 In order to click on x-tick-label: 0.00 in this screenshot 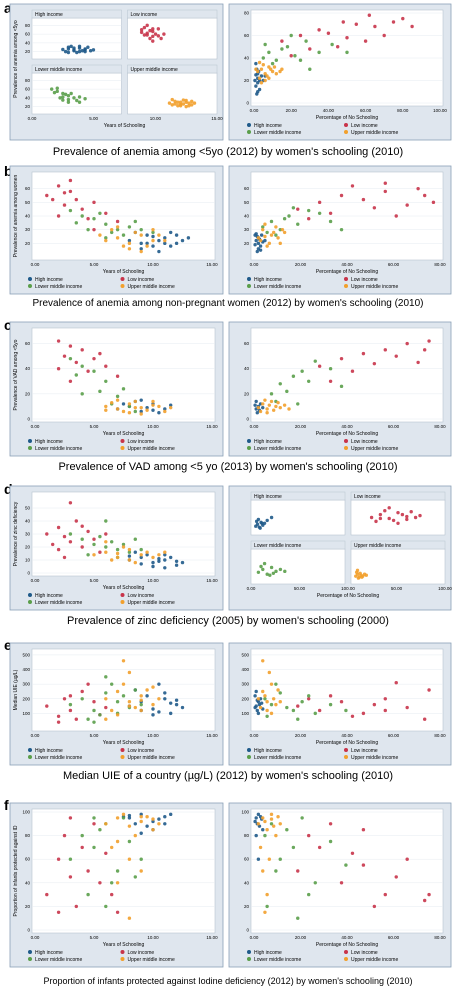, I will do `click(254, 937)`.